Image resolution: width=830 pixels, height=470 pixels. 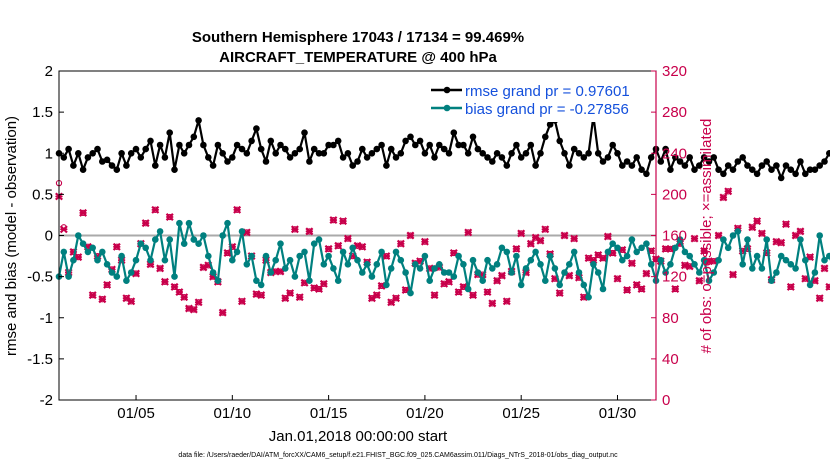 What do you see at coordinates (674, 71) in the screenshot?
I see `y-right-tick-label: 320` at bounding box center [674, 71].